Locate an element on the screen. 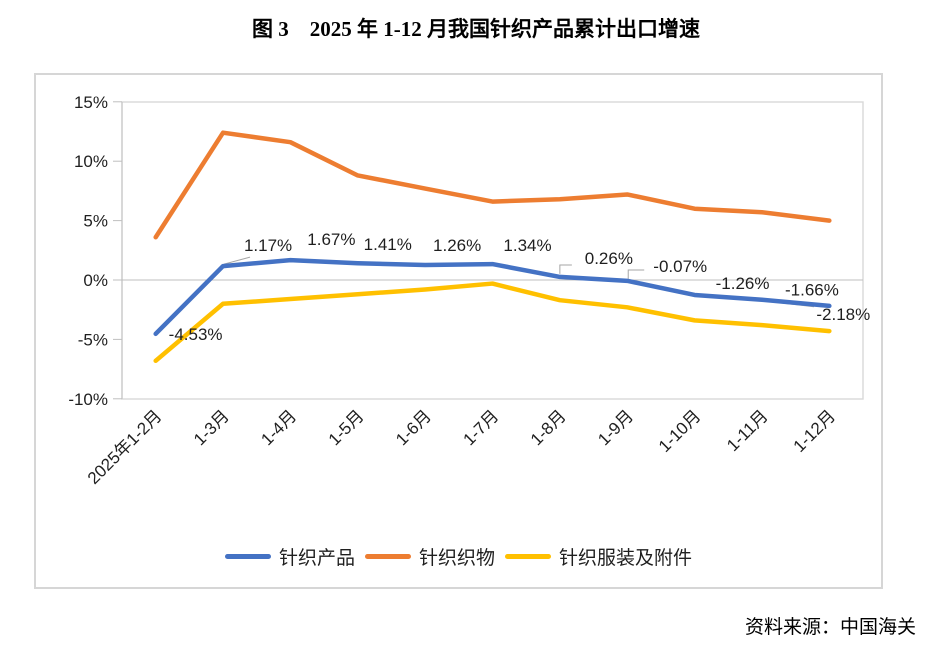 This screenshot has width=952, height=658. y-axis-label: 10% is located at coordinates (91, 161).